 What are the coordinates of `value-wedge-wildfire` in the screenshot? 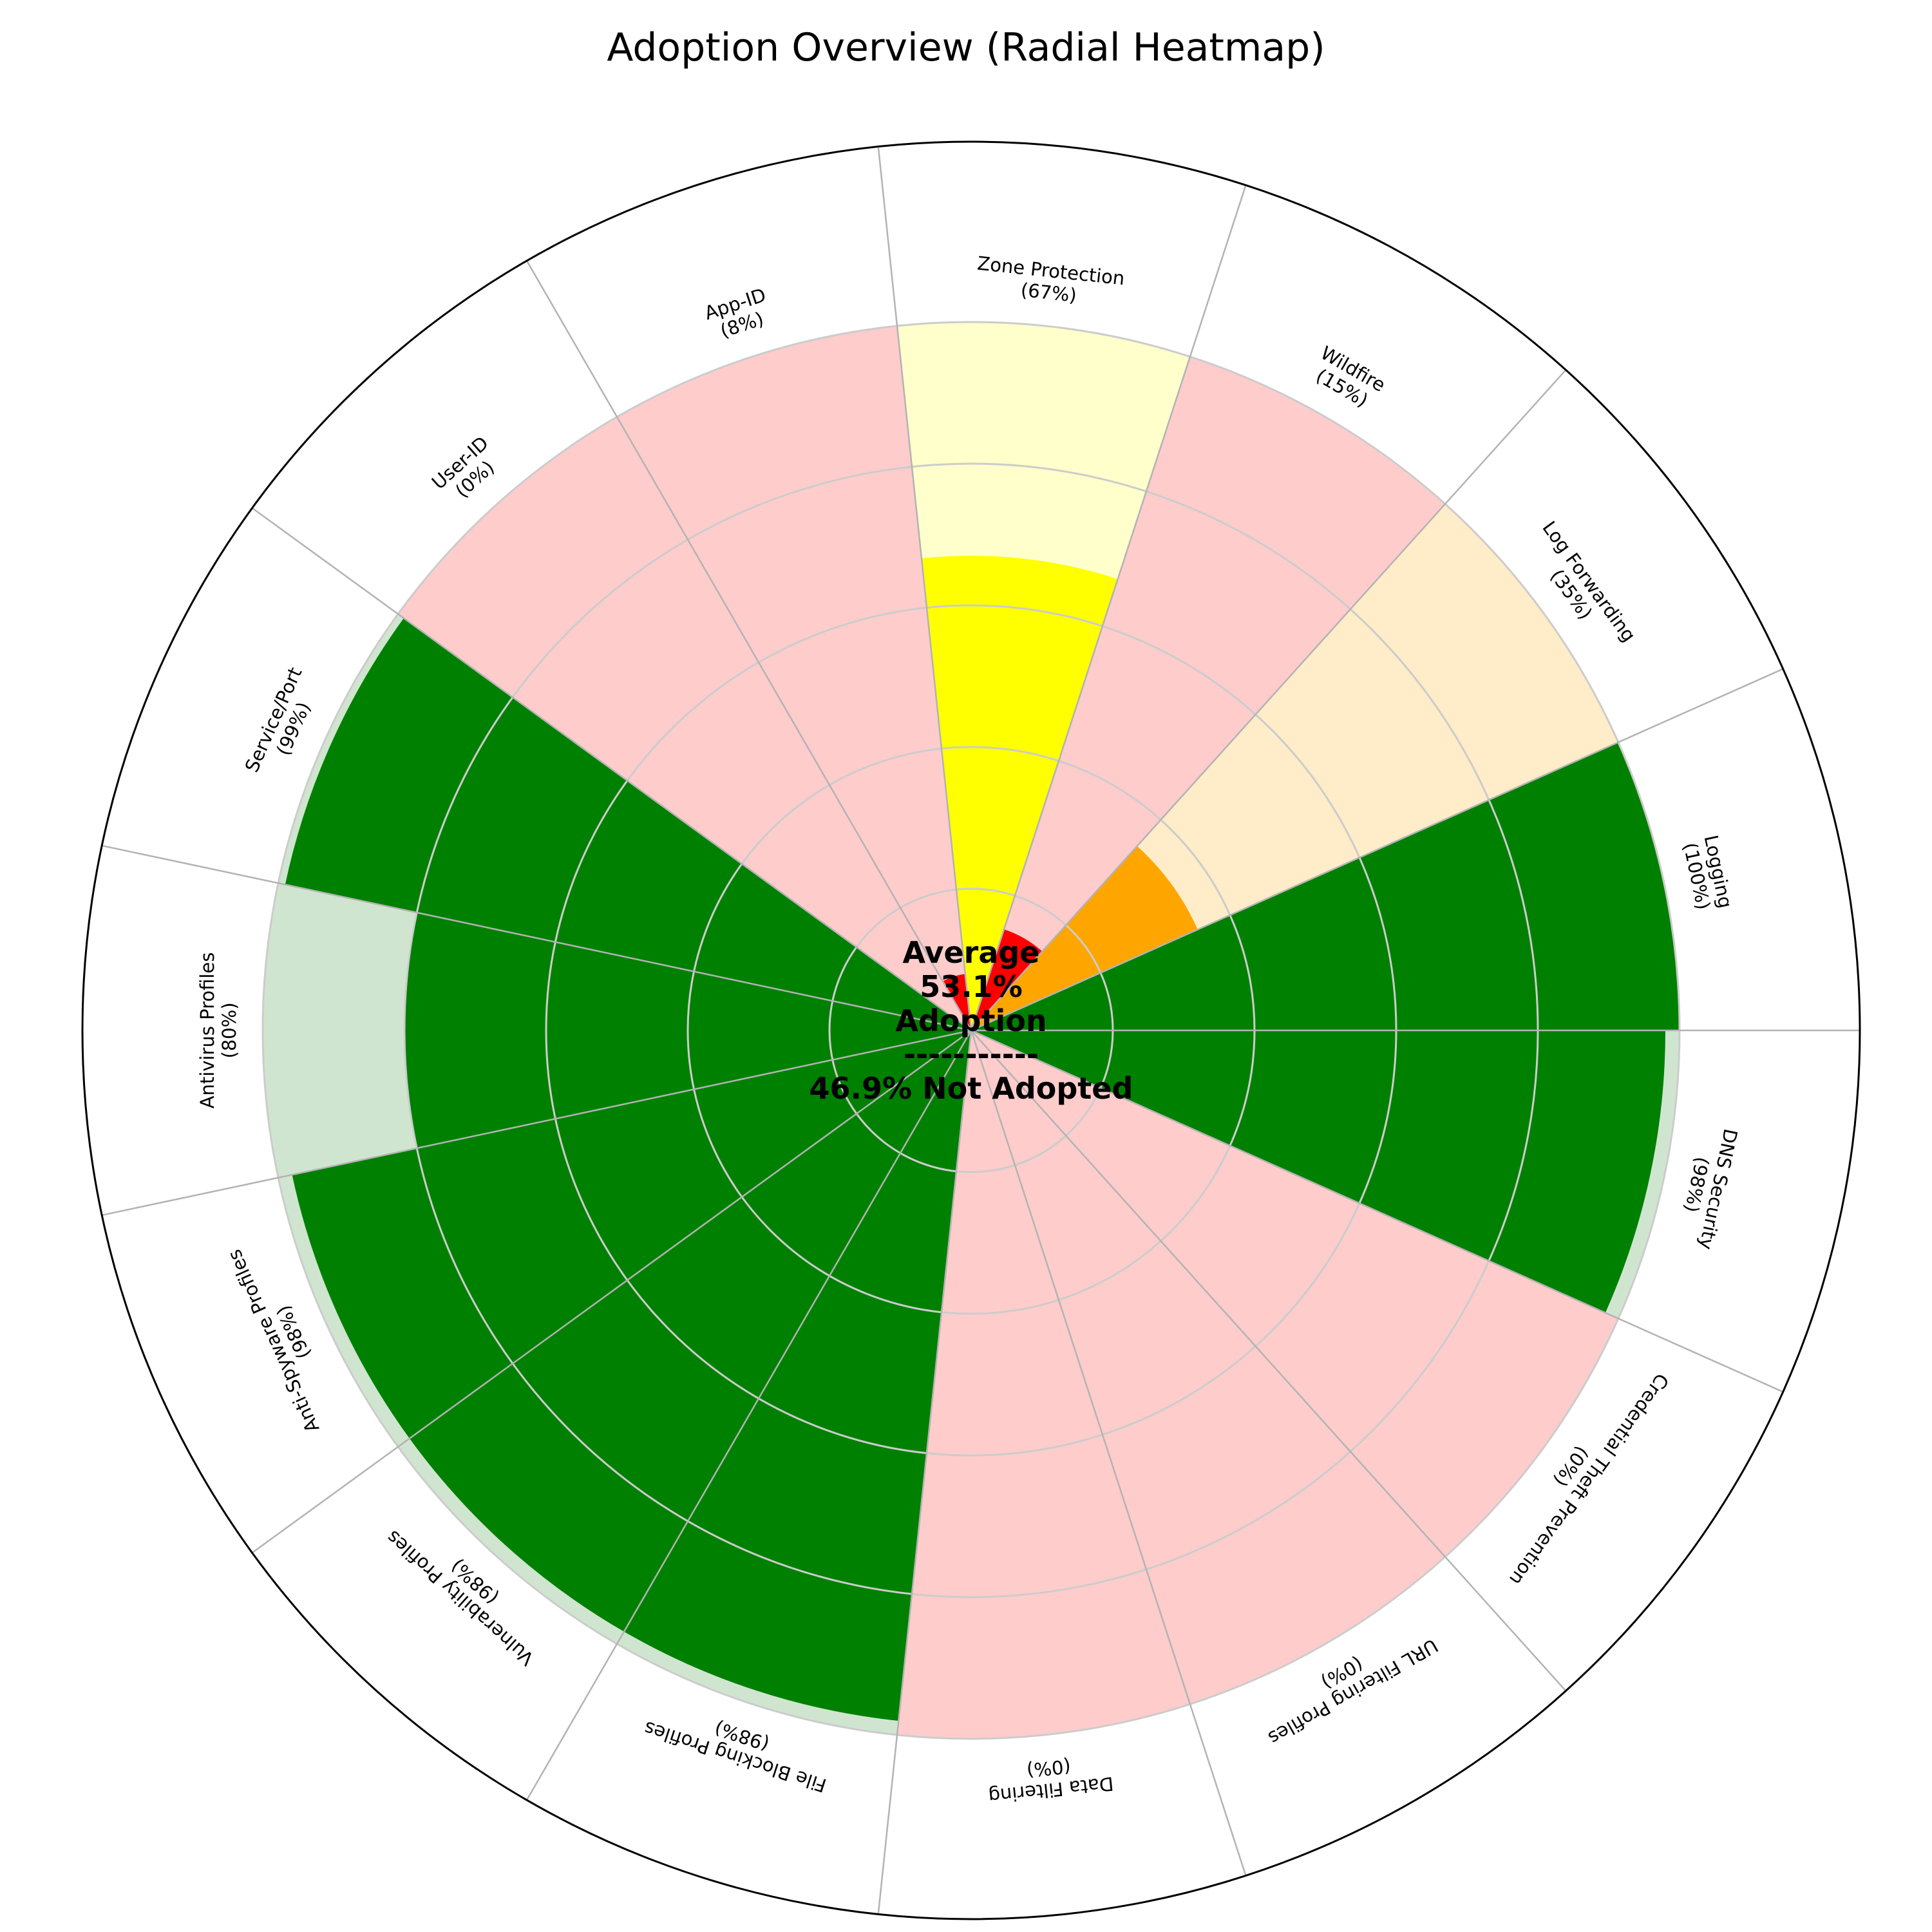 It's located at (1007, 979).